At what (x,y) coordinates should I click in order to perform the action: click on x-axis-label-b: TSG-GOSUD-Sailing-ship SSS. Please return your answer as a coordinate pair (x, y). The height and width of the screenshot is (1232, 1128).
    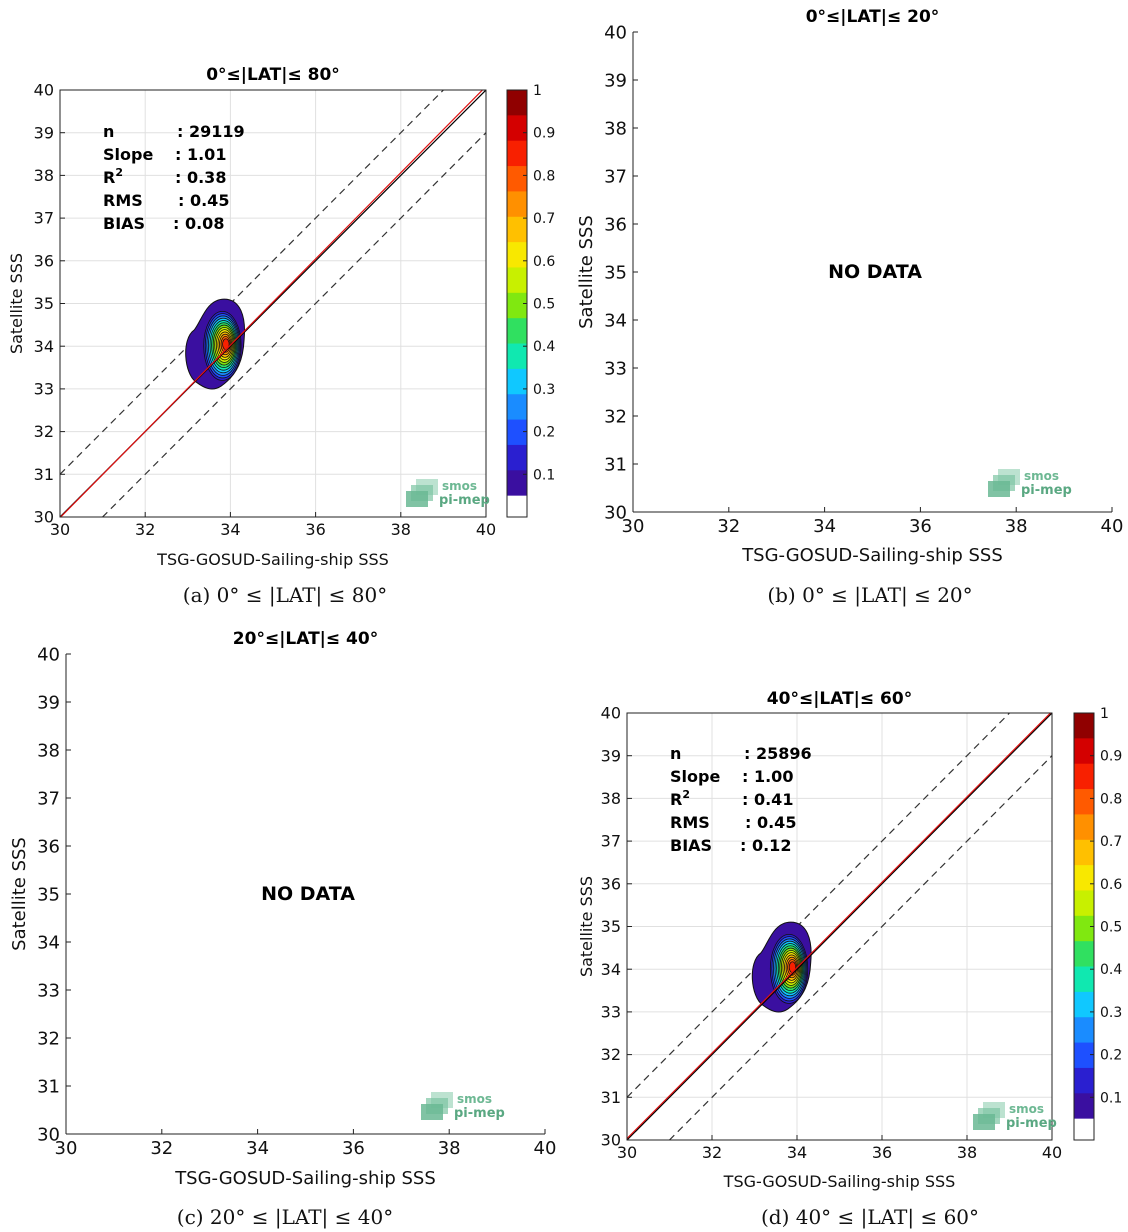
    Looking at the image, I should click on (872, 555).